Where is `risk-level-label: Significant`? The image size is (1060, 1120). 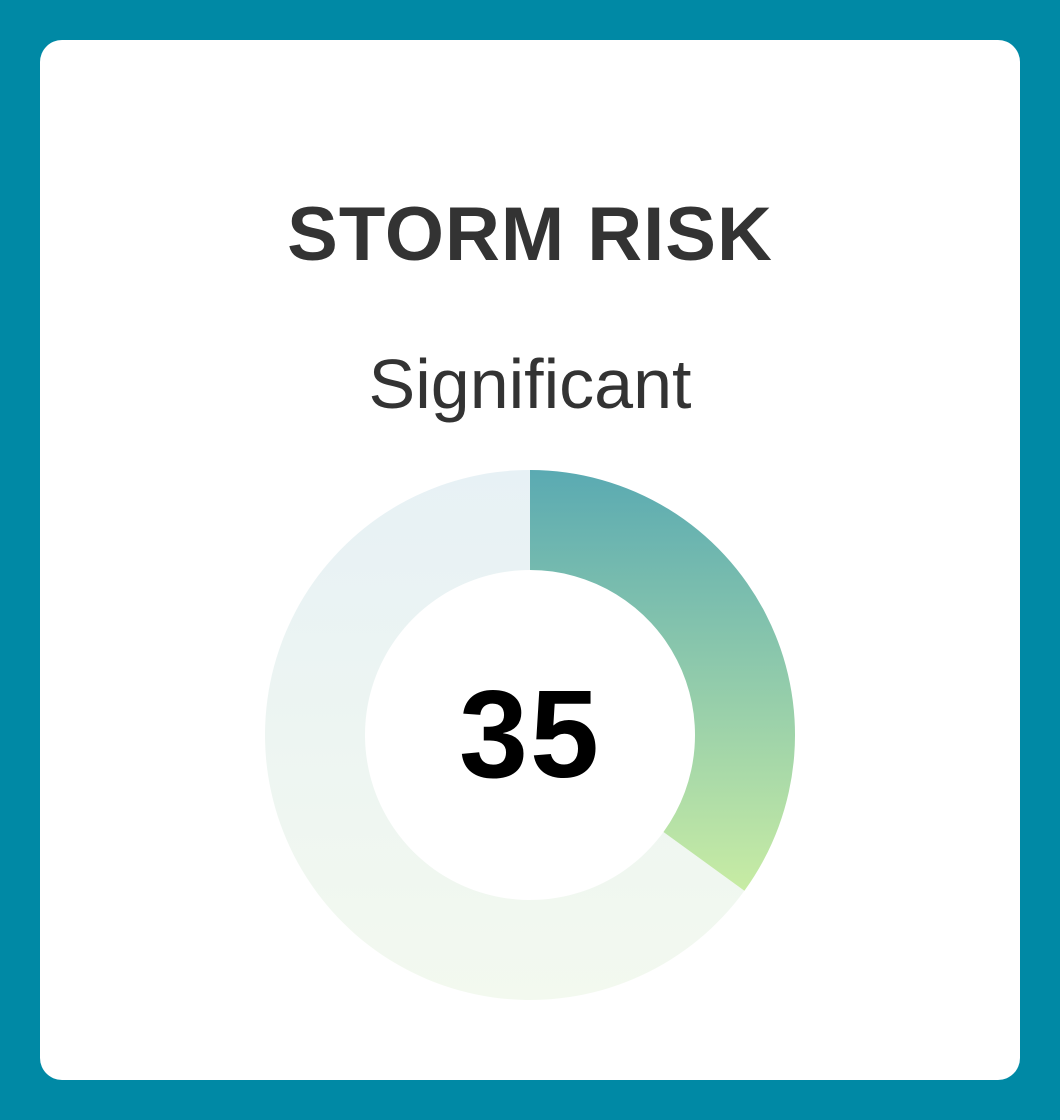
risk-level-label: Significant is located at coordinates (530, 384).